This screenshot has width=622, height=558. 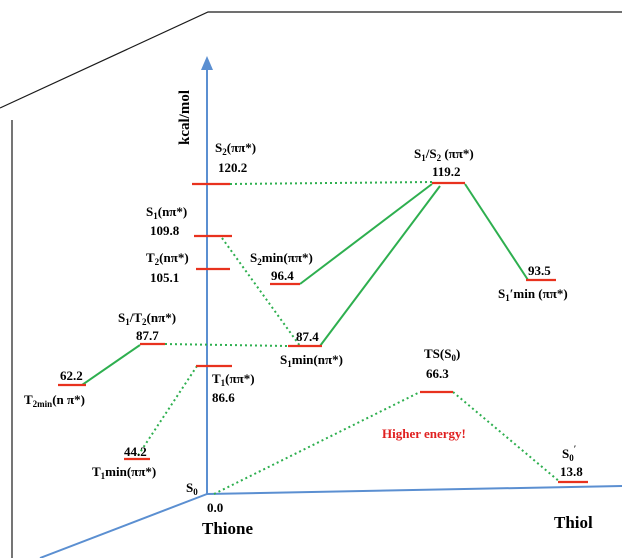 I want to click on y-axis-arrow-icon, so click(x=207, y=63).